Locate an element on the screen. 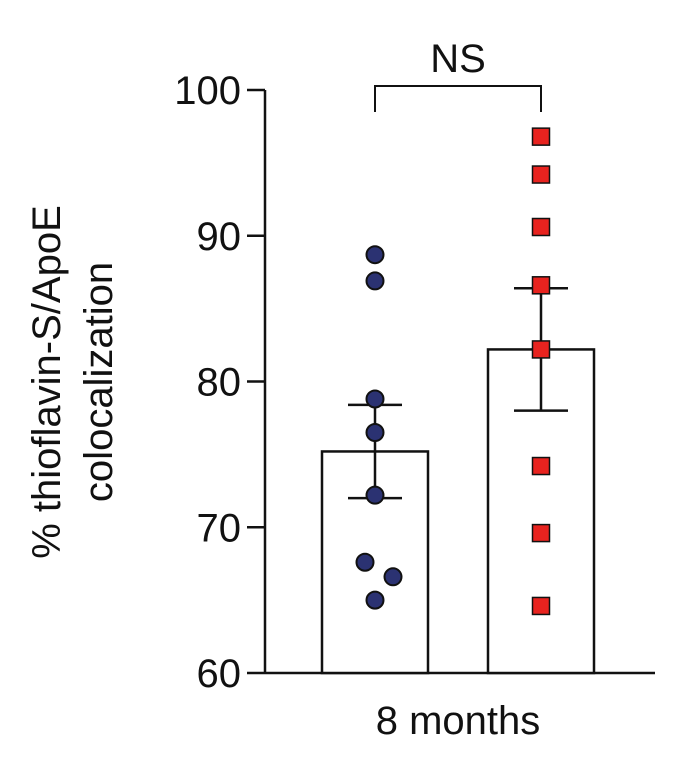  significance-annotation: NS is located at coordinates (458, 74).